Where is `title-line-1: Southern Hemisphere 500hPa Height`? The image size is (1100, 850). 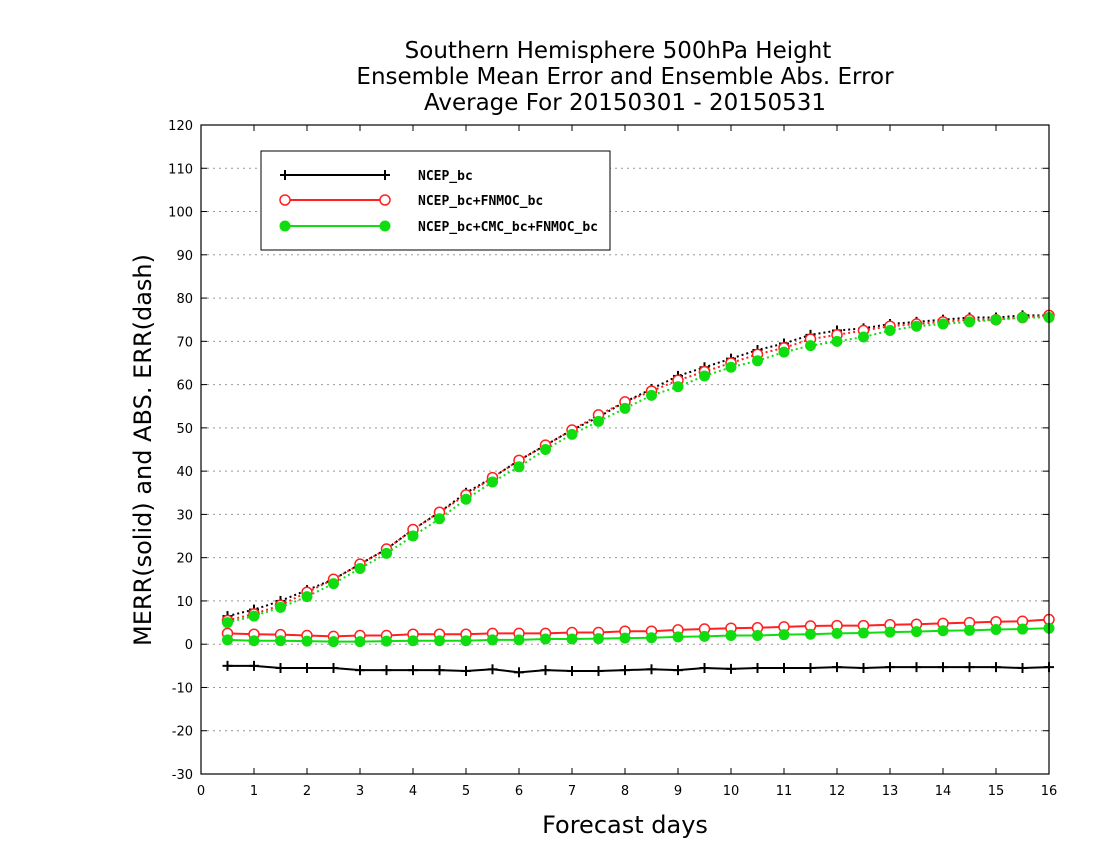 title-line-1: Southern Hemisphere 500hPa Height is located at coordinates (618, 51).